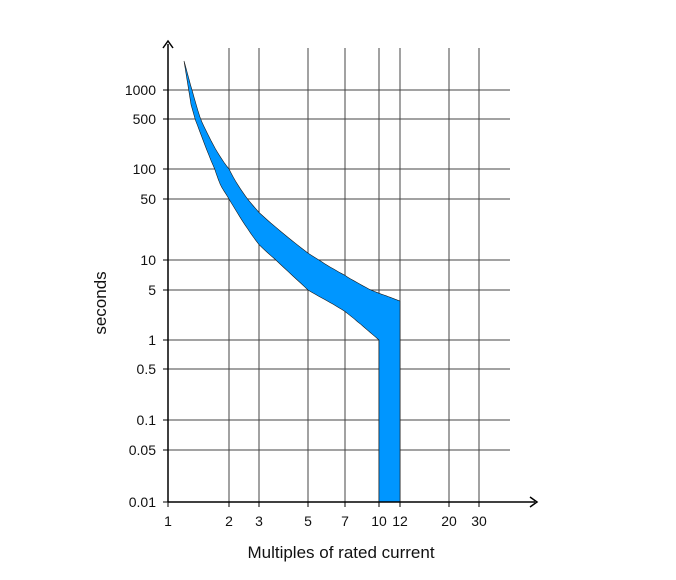 This screenshot has height=580, width=676. Describe the element at coordinates (229, 521) in the screenshot. I see `x-tick-label: 2` at that location.